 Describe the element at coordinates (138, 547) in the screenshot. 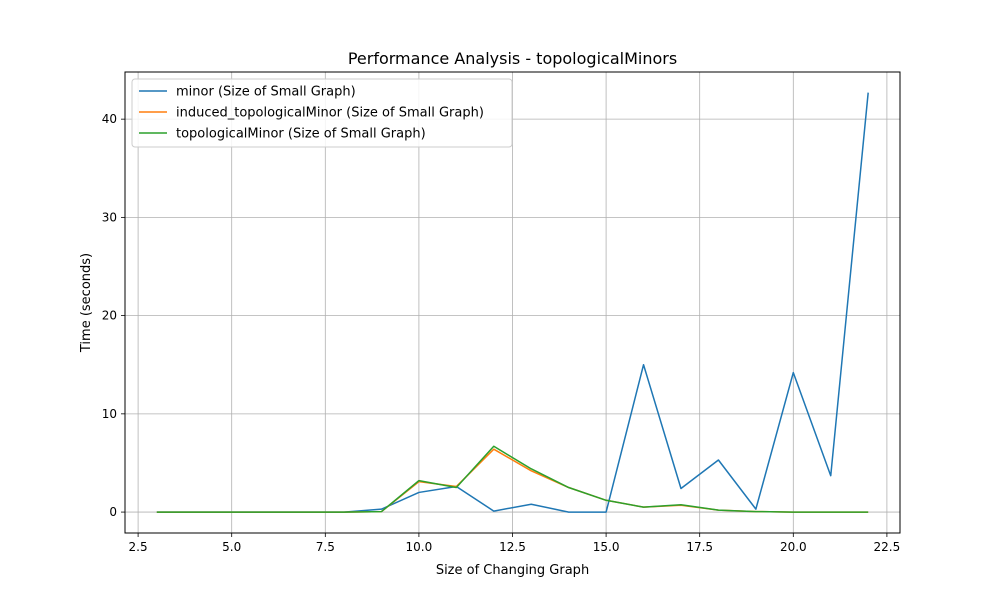

I see `x-tick-label: 2.5` at that location.